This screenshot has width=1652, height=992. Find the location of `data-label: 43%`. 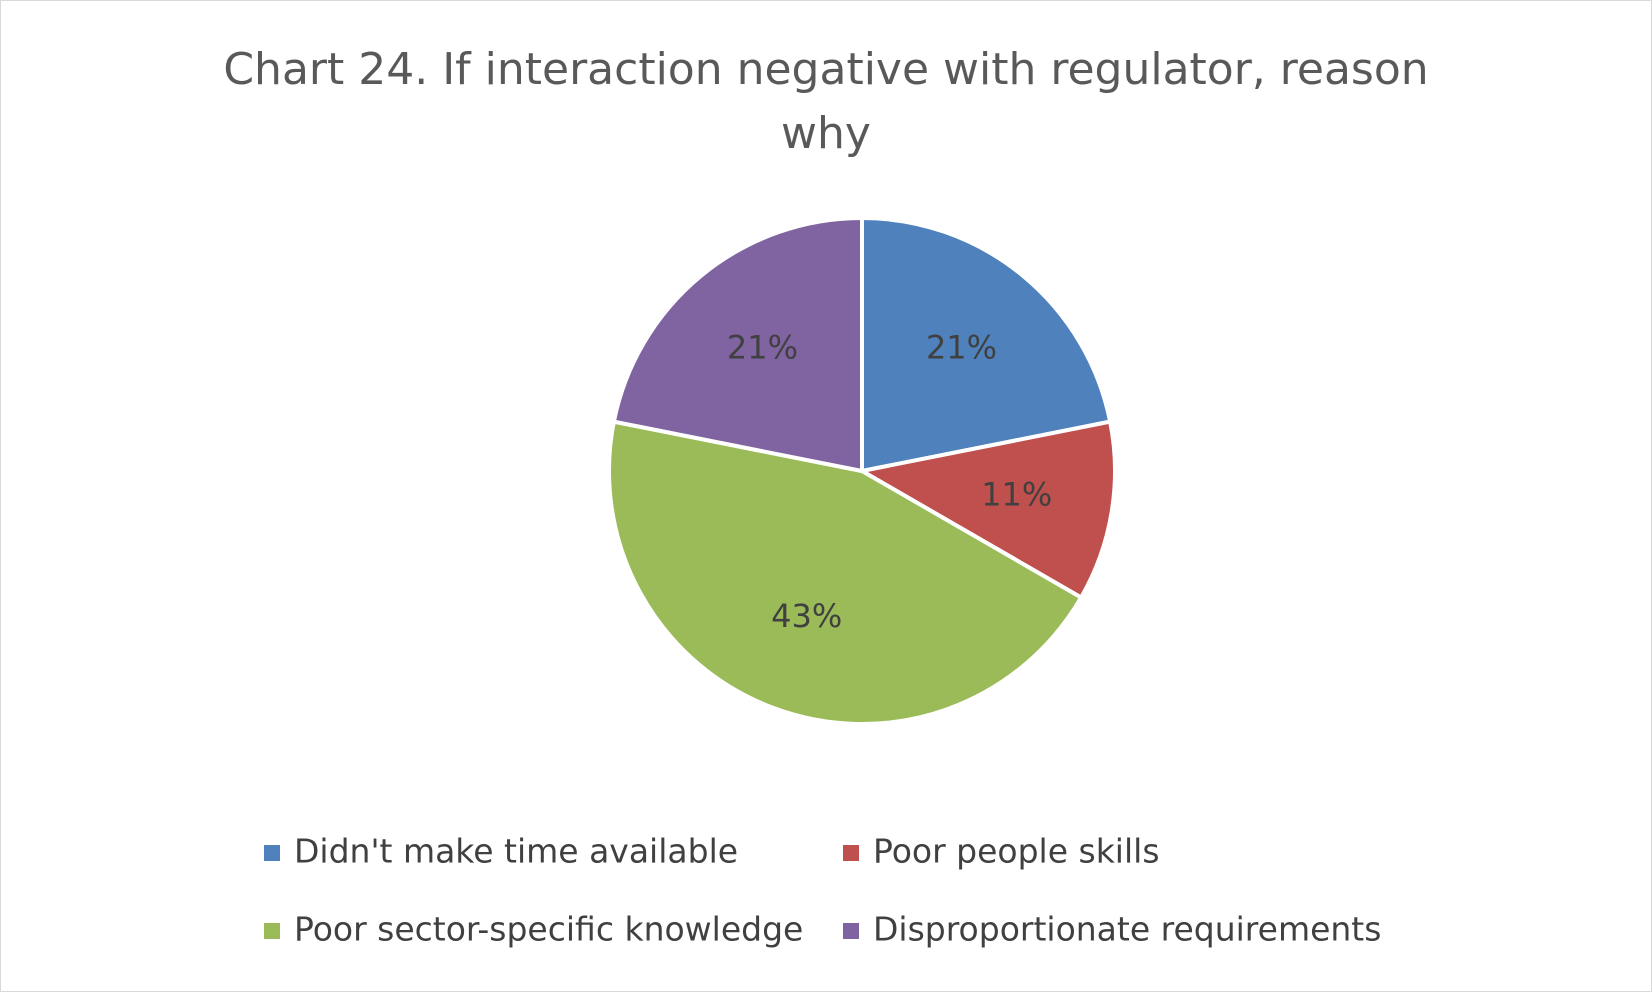

data-label: 43% is located at coordinates (806, 616).